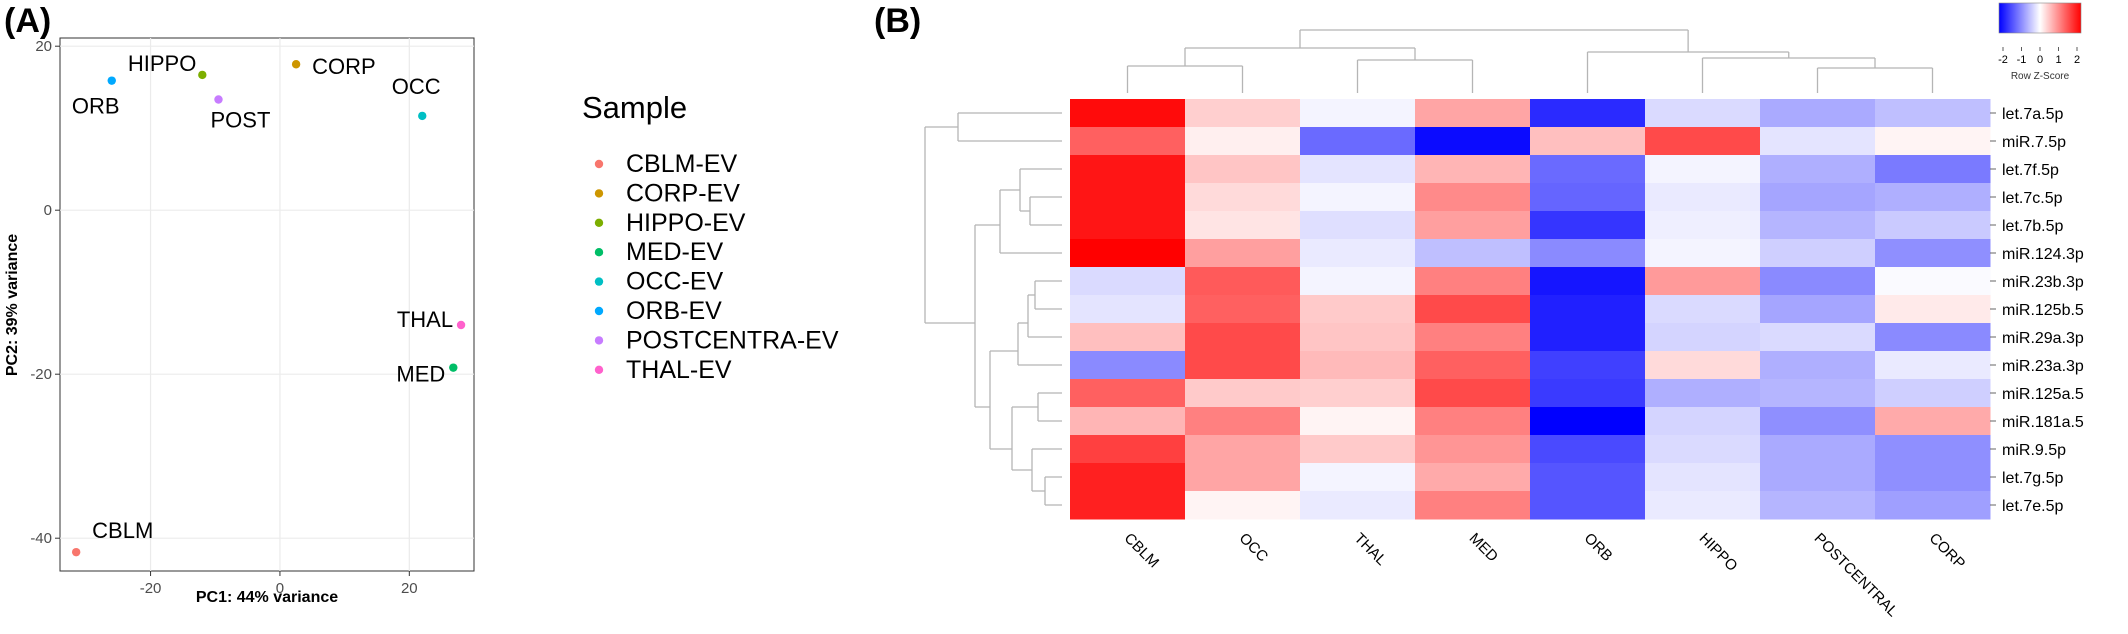  What do you see at coordinates (1473, 309) in the screenshot?
I see `cell-miR.125b.5-MED` at bounding box center [1473, 309].